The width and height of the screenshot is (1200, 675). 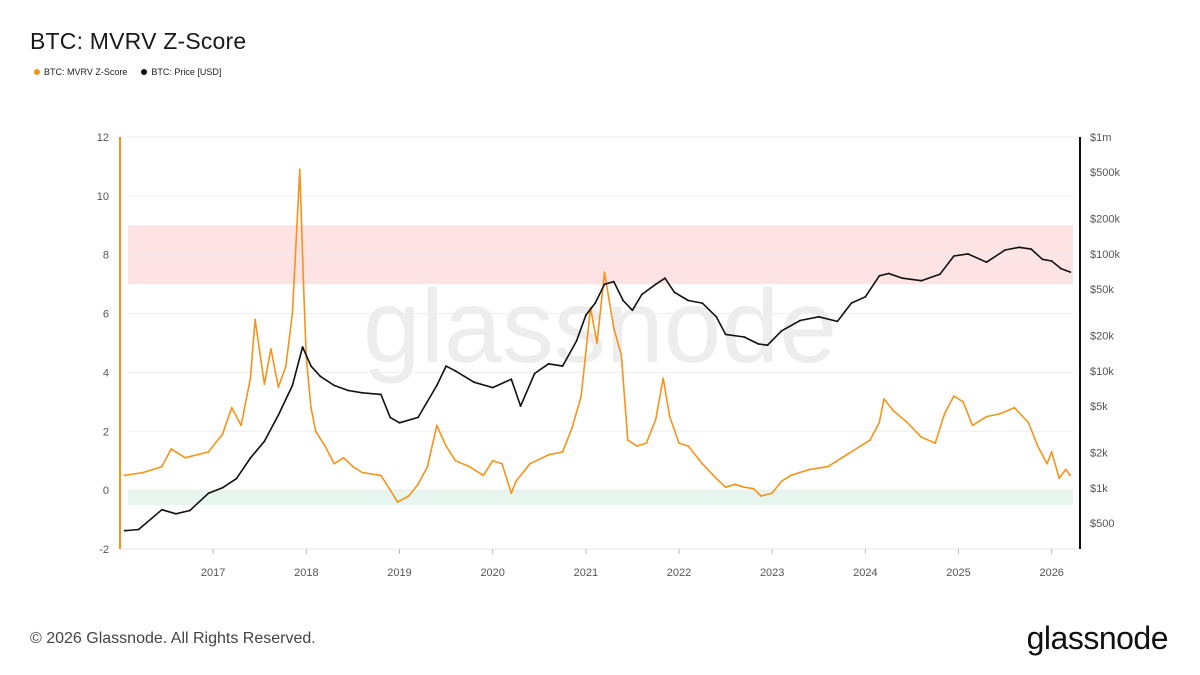 What do you see at coordinates (109, 344) in the screenshot?
I see `left-axis: -2 0 2 4 6 8 10 12` at bounding box center [109, 344].